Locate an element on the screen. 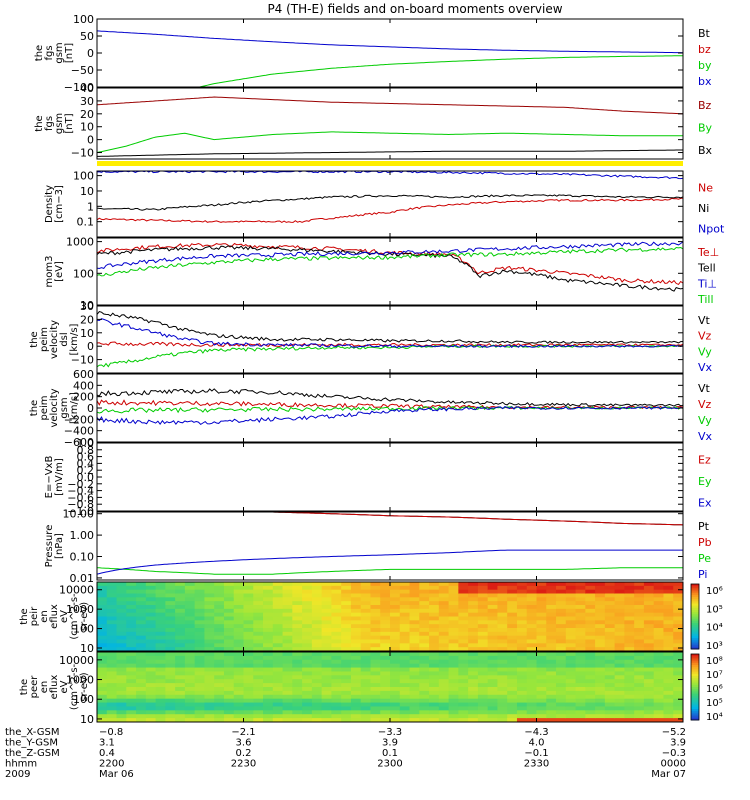 This screenshot has height=800, width=750. series-group-fgs_gsm is located at coordinates (390, 126).